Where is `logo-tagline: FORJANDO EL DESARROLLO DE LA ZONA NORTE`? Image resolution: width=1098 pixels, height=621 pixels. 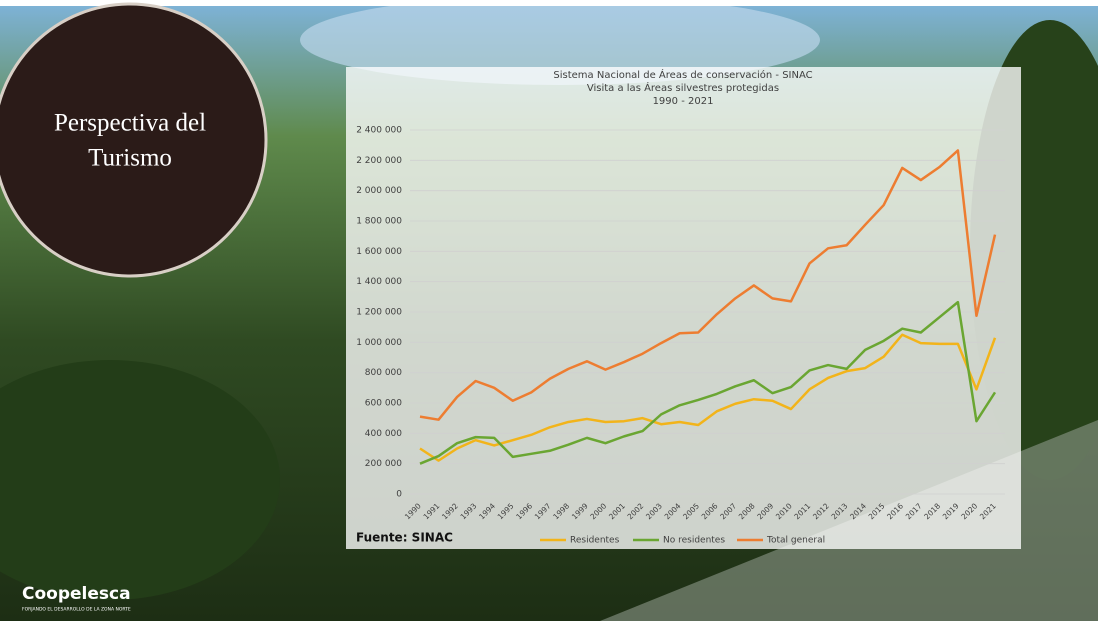
logo-tagline: FORJANDO EL DESARROLLO DE LA ZONA NORTE is located at coordinates (76, 610).